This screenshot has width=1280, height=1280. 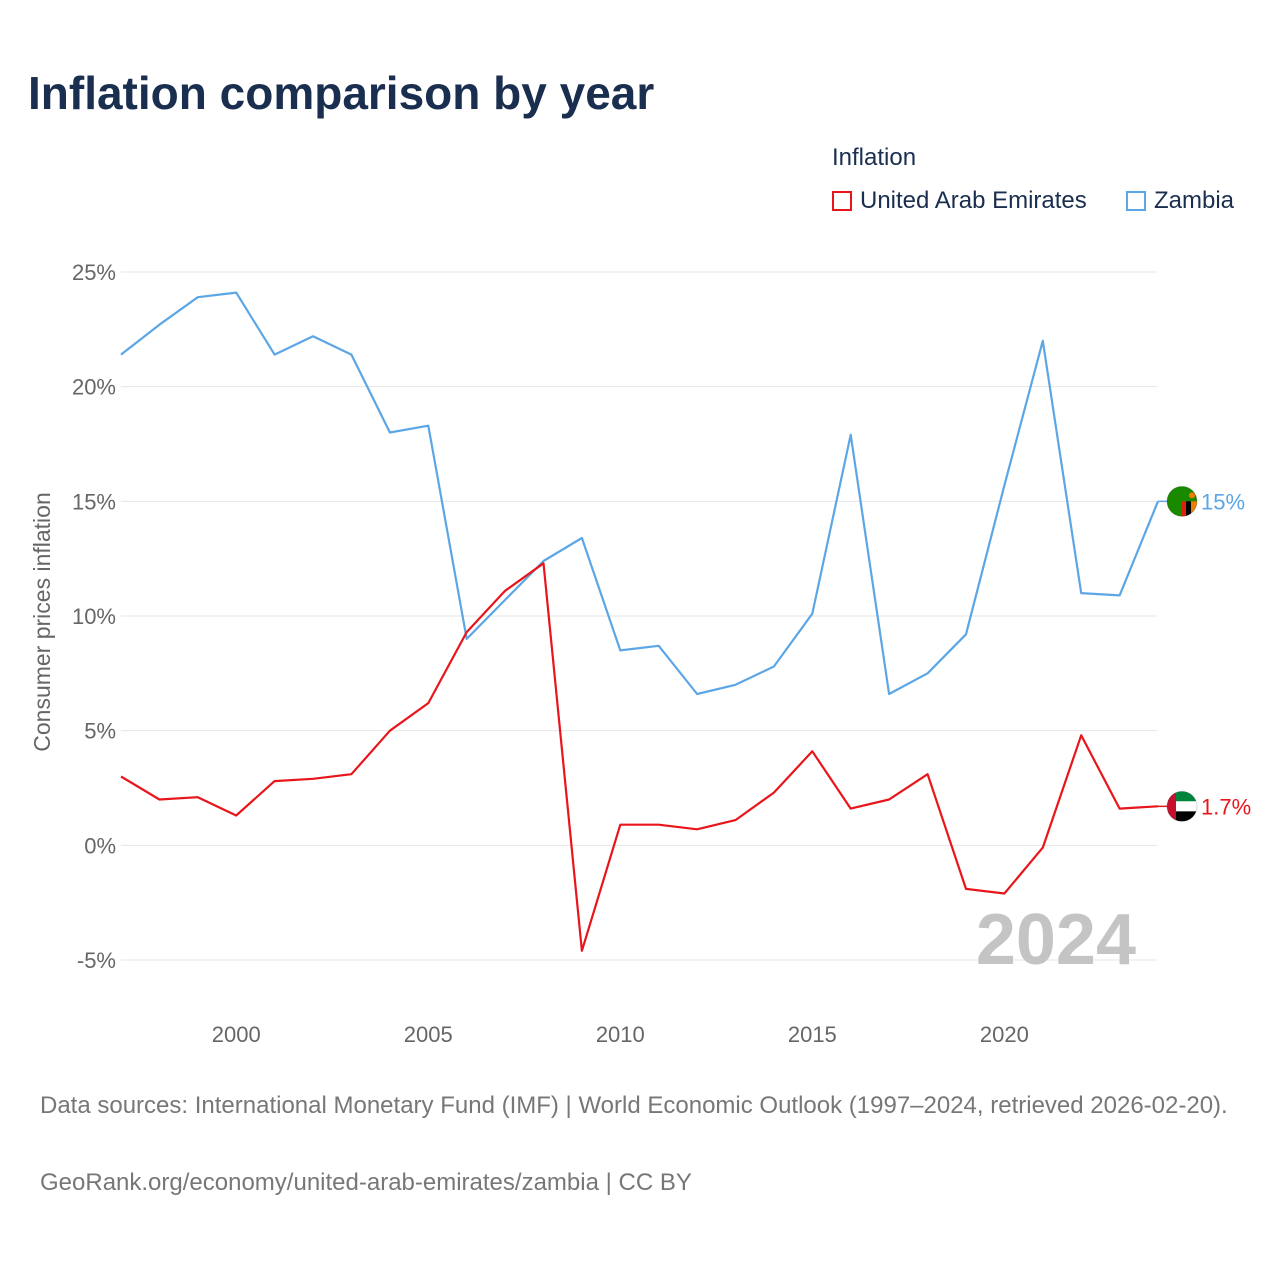 I want to click on y-axis-ticks: -5% 0% 5% 10% 15% 20% 25%, so click(x=94, y=616).